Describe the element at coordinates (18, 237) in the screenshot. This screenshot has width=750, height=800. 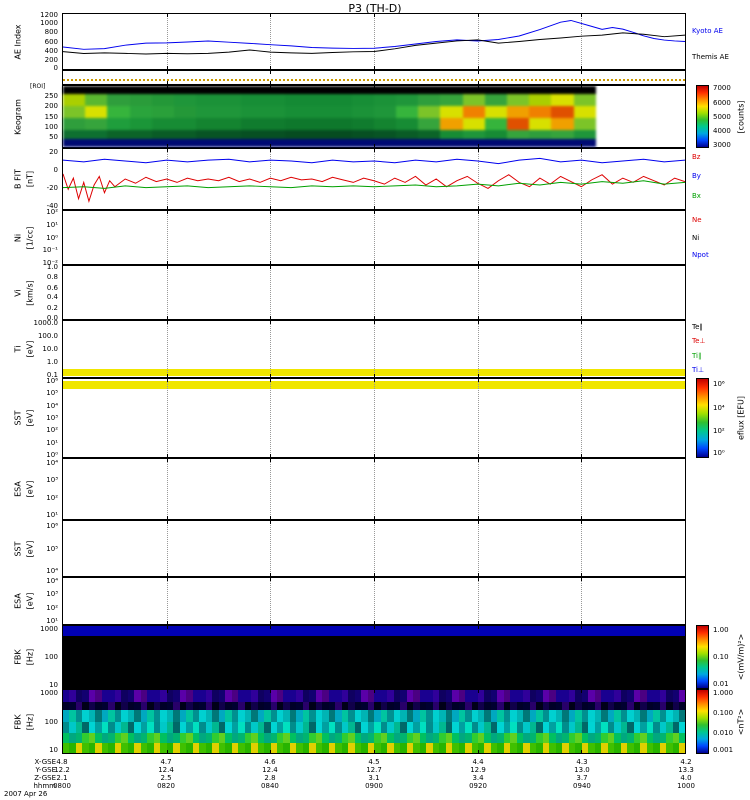
I see `y-axis-title: Ni` at that location.